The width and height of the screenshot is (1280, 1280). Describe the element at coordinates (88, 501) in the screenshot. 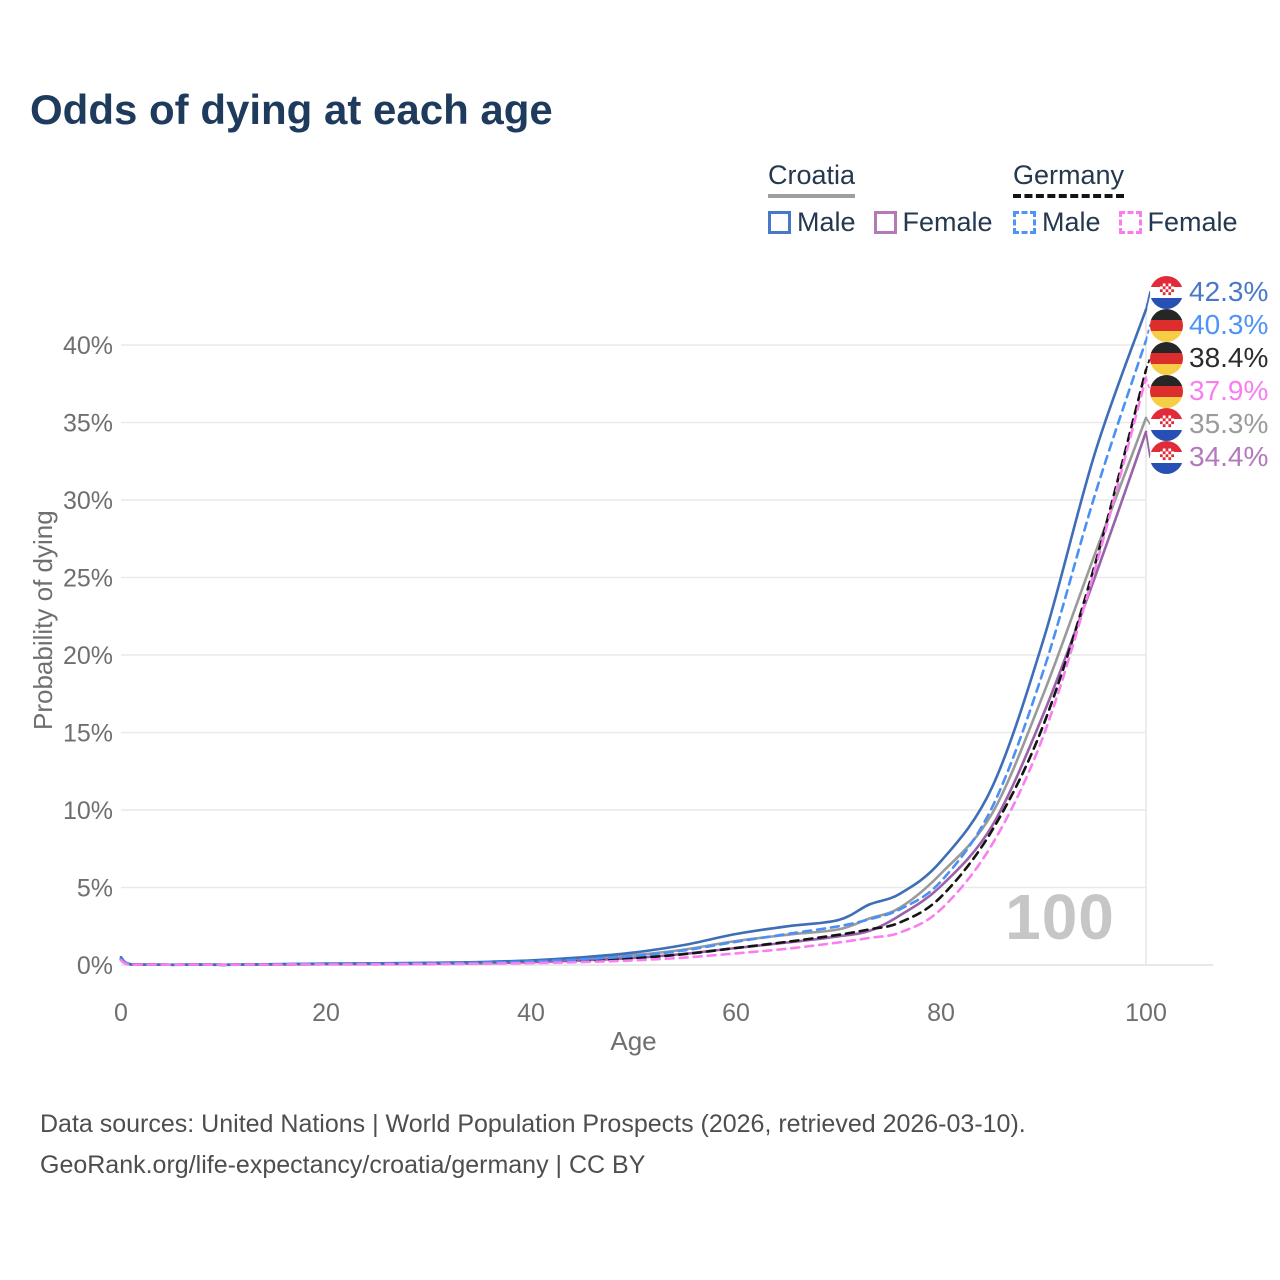

I see `y-tick-label: 30%` at that location.